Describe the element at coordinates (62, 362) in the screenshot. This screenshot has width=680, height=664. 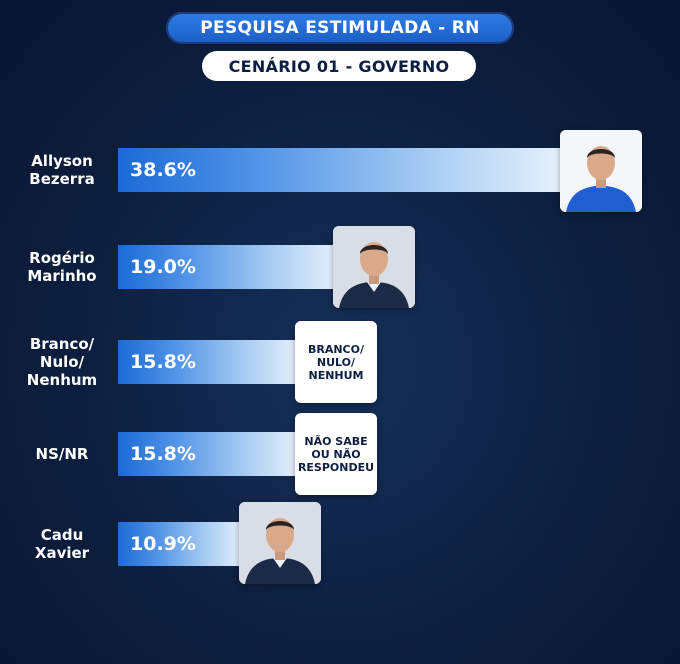
I see `bar-category-label: Branco/ Nulo/ Nenhum` at that location.